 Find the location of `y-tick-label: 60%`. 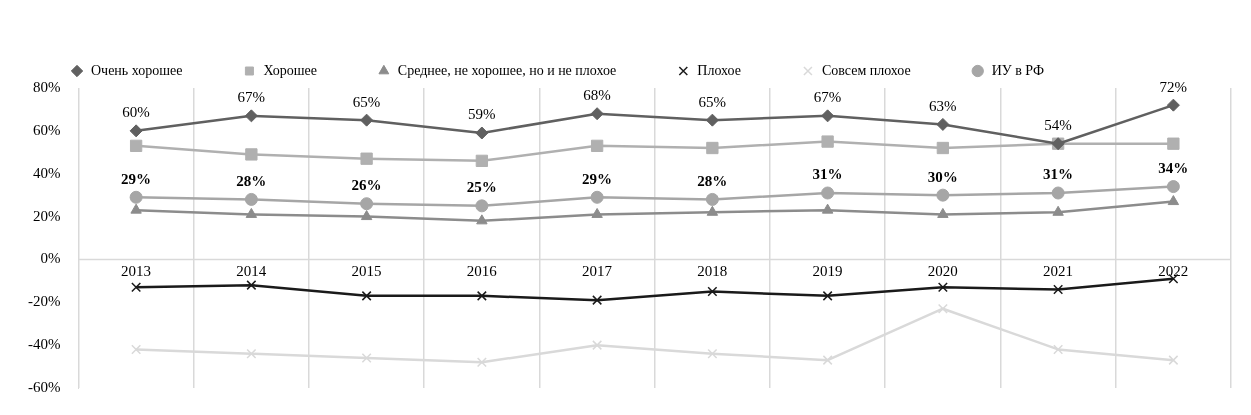

y-tick-label: 60% is located at coordinates (46, 129).